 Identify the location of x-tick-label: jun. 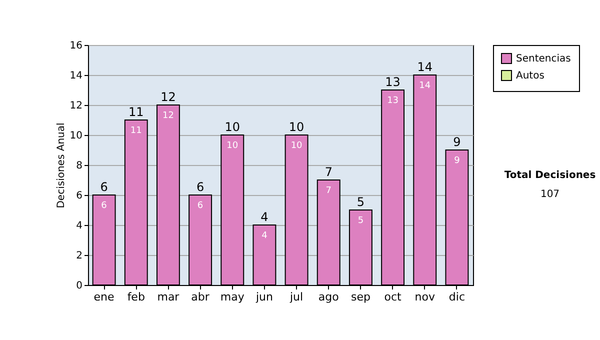
(263, 297).